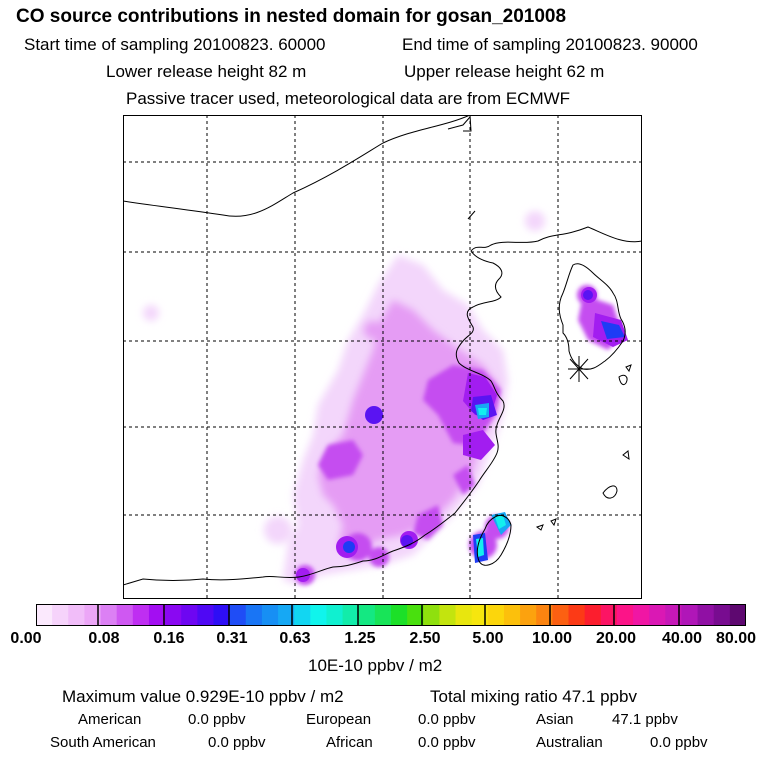 The width and height of the screenshot is (768, 768). I want to click on colorbar-dividers, so click(388, 615).